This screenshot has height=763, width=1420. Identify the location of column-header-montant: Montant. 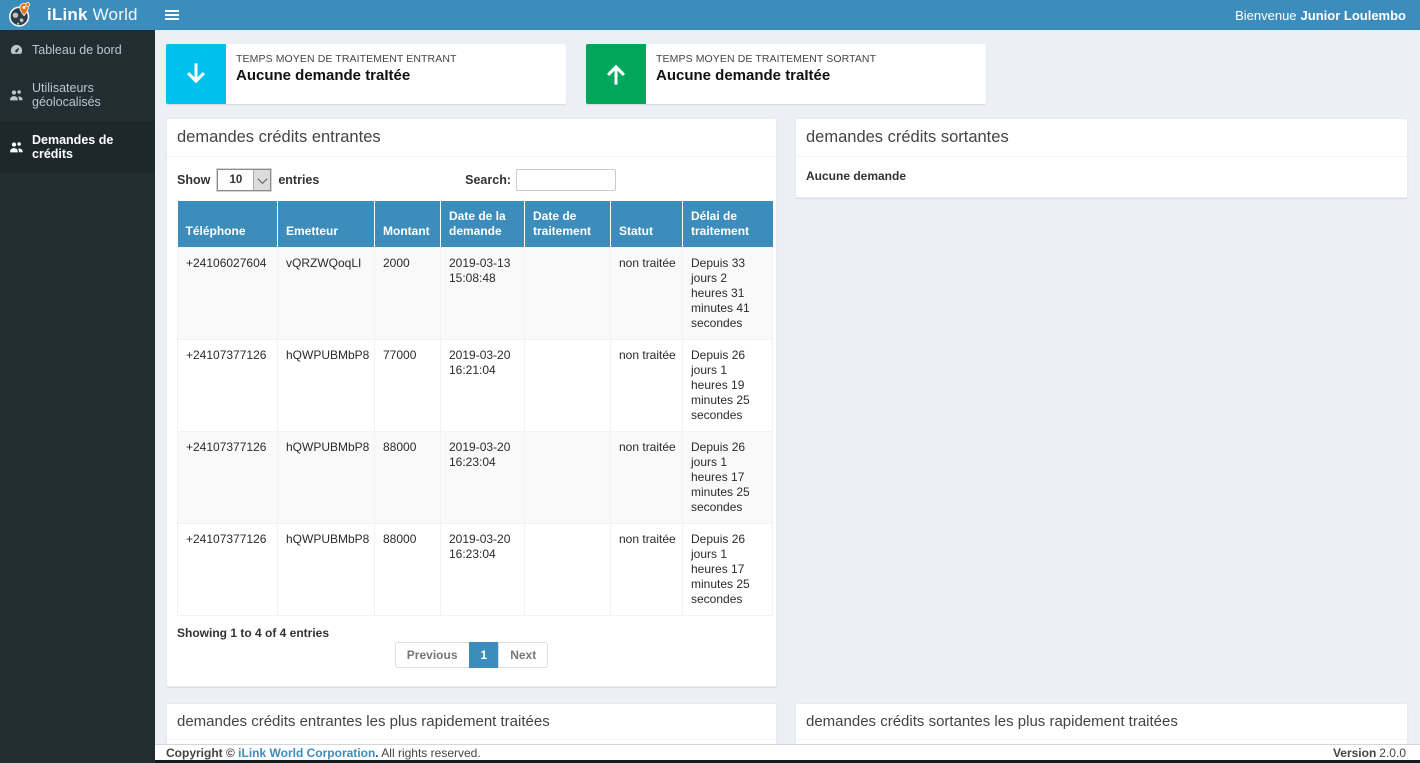
(407, 224).